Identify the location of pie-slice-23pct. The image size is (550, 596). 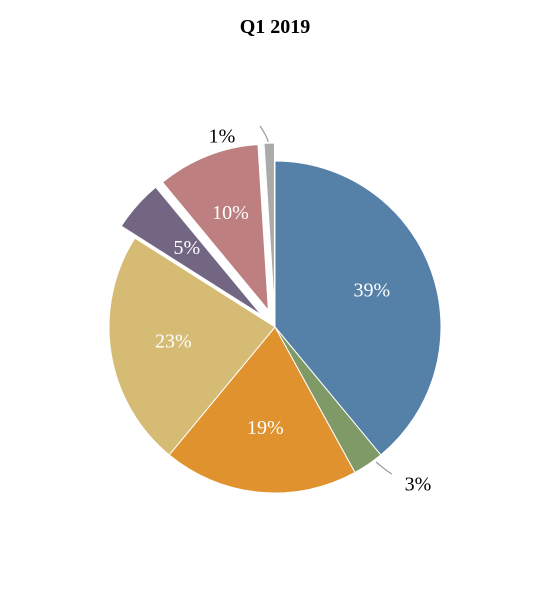
(192, 346).